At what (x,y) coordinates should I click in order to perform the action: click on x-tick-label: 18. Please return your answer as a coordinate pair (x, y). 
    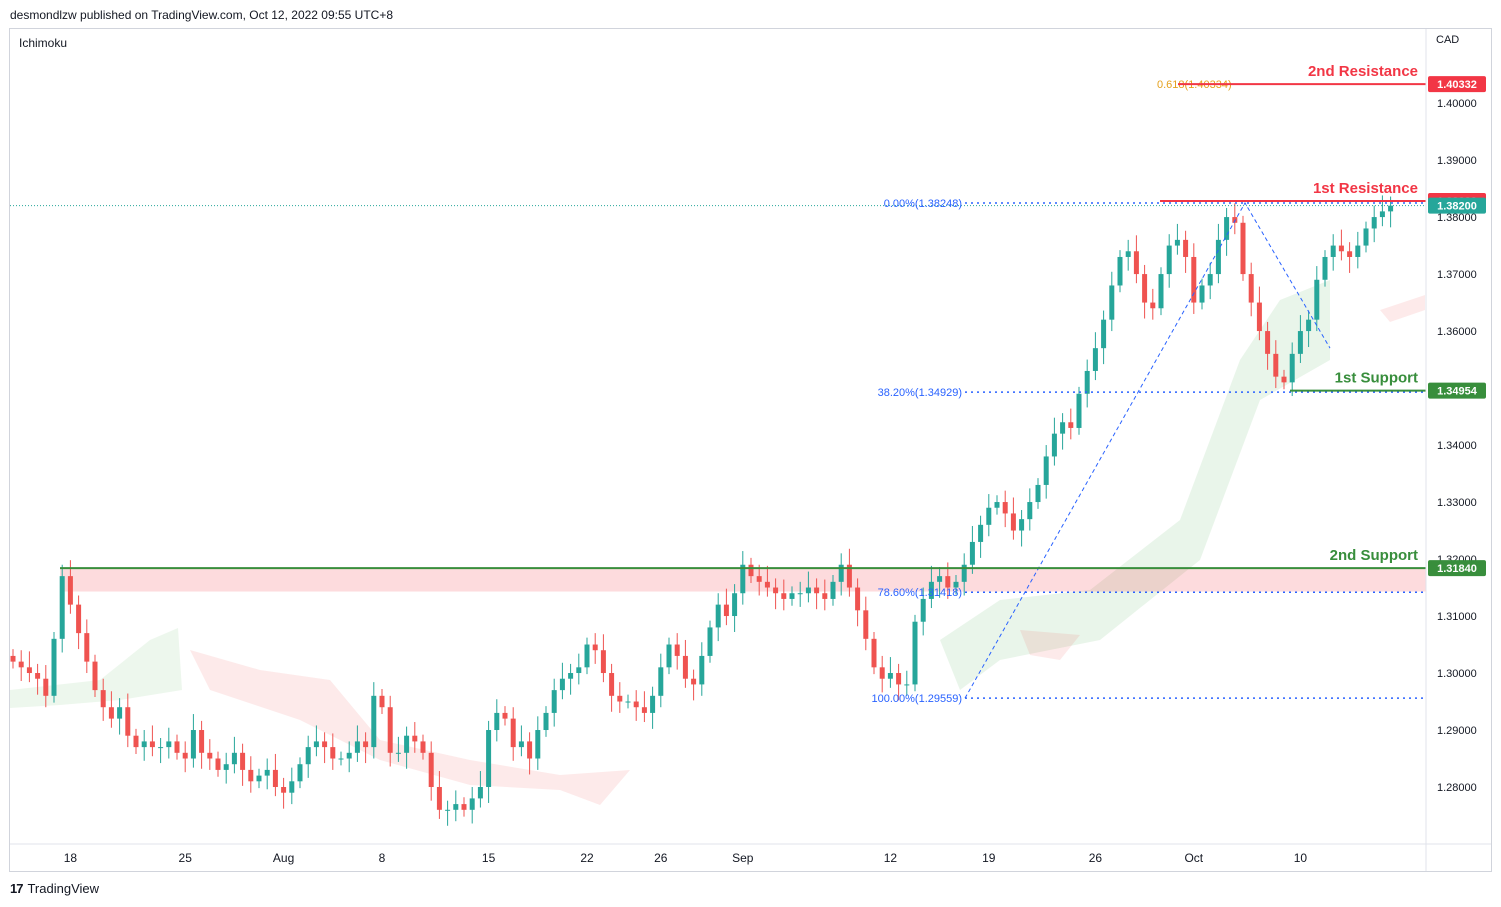
    Looking at the image, I should click on (71, 858).